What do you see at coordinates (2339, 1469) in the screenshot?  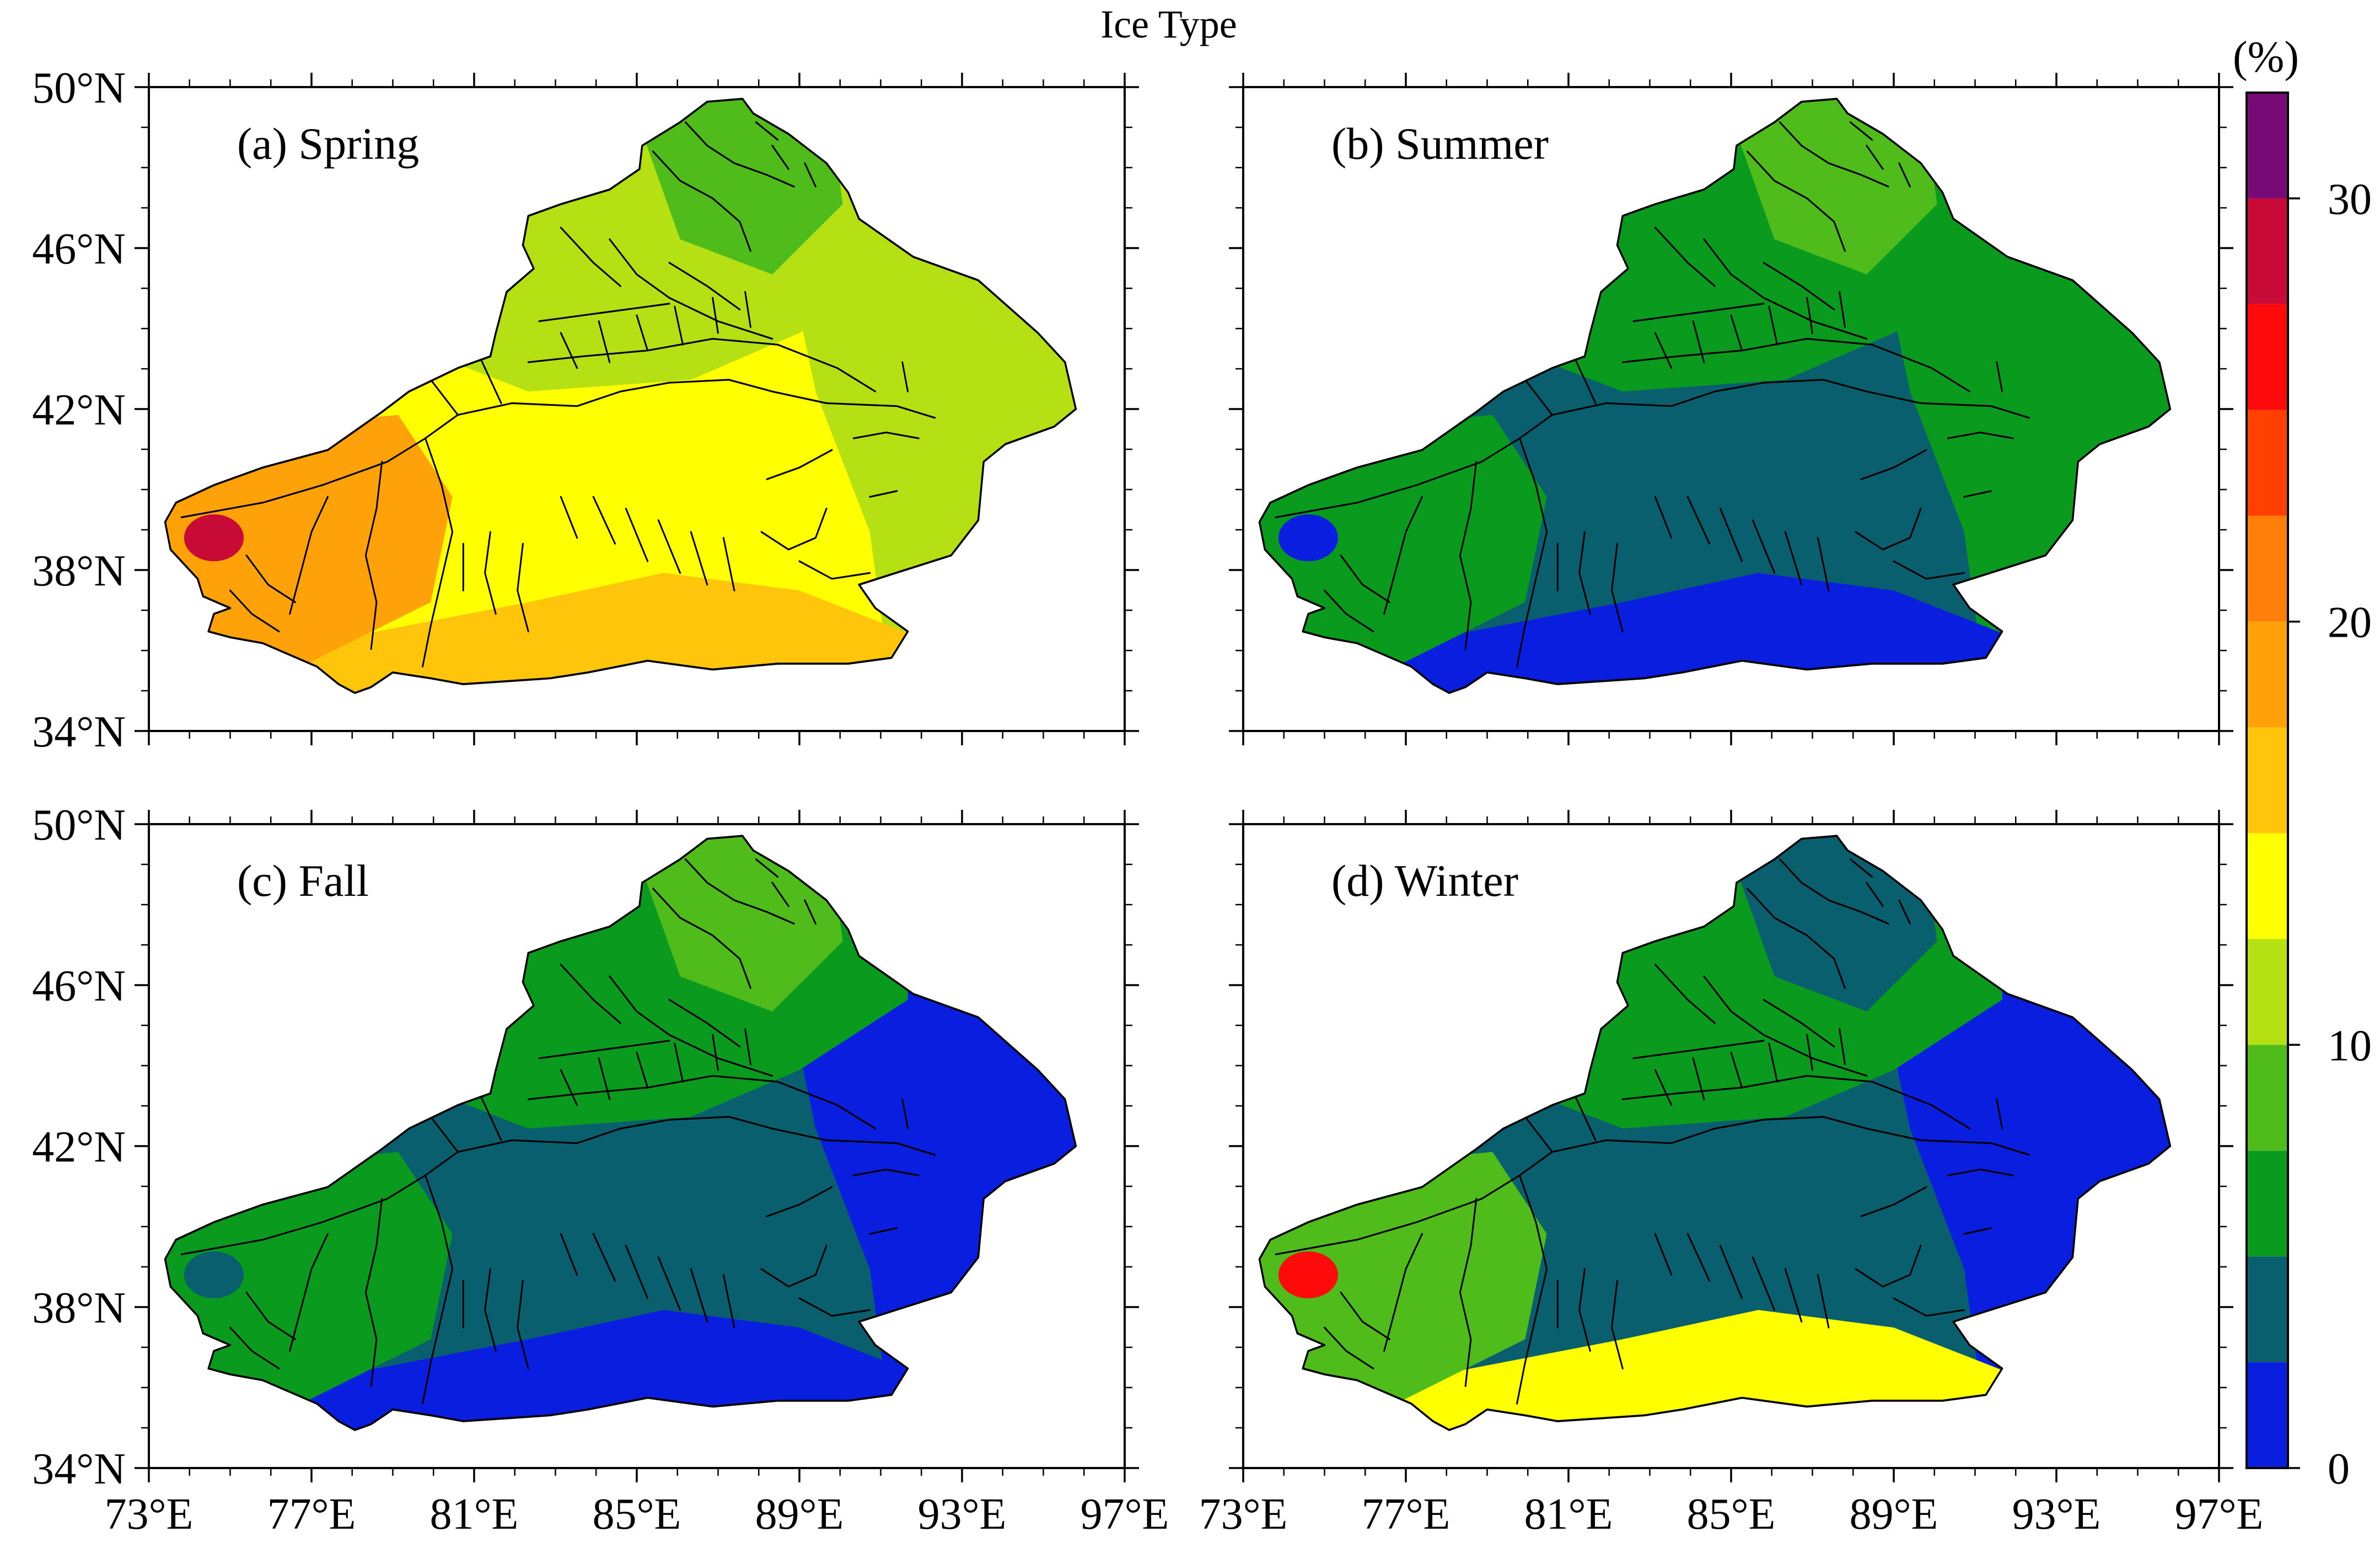 I see `colorbar-tick-label: 0` at bounding box center [2339, 1469].